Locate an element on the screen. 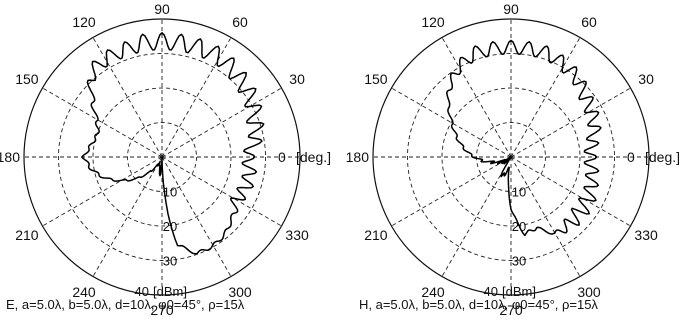  radial-tick-label: 20 is located at coordinates (170, 226).